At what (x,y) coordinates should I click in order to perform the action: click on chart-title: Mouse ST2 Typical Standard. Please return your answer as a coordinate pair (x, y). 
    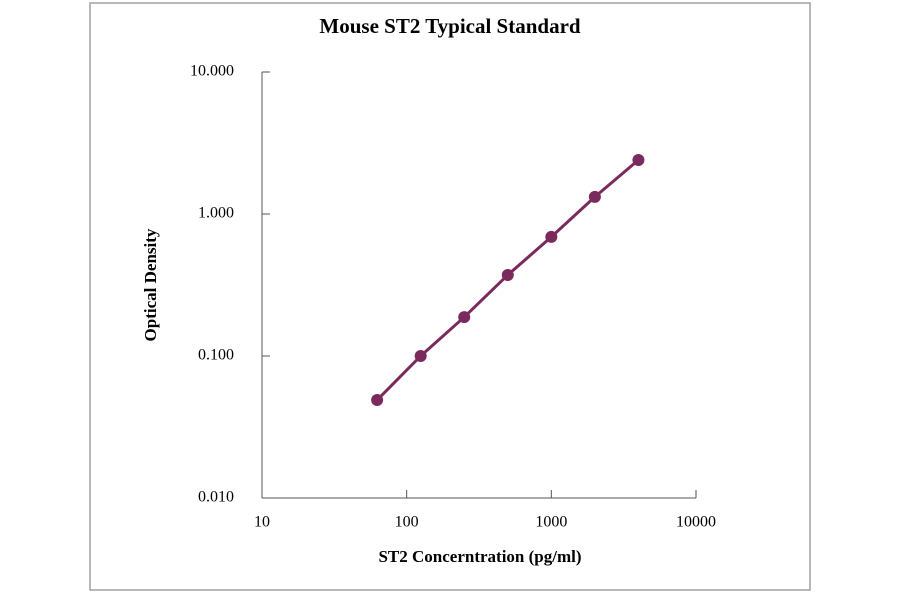
    Looking at the image, I should click on (450, 26).